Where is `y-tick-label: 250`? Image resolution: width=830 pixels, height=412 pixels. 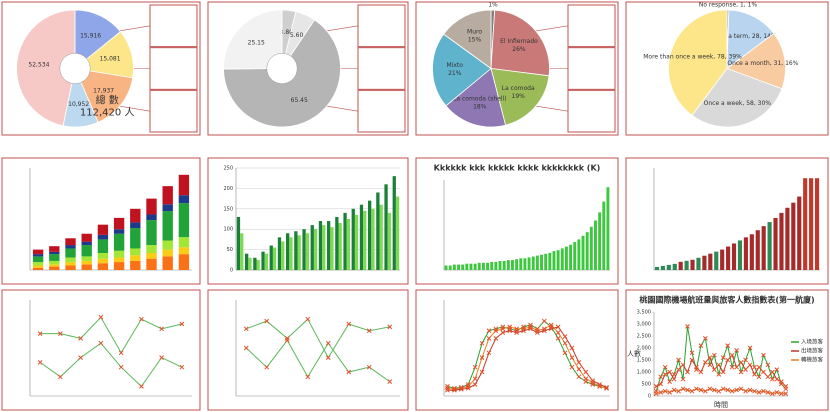
y-tick-label: 250 is located at coordinates (228, 169).